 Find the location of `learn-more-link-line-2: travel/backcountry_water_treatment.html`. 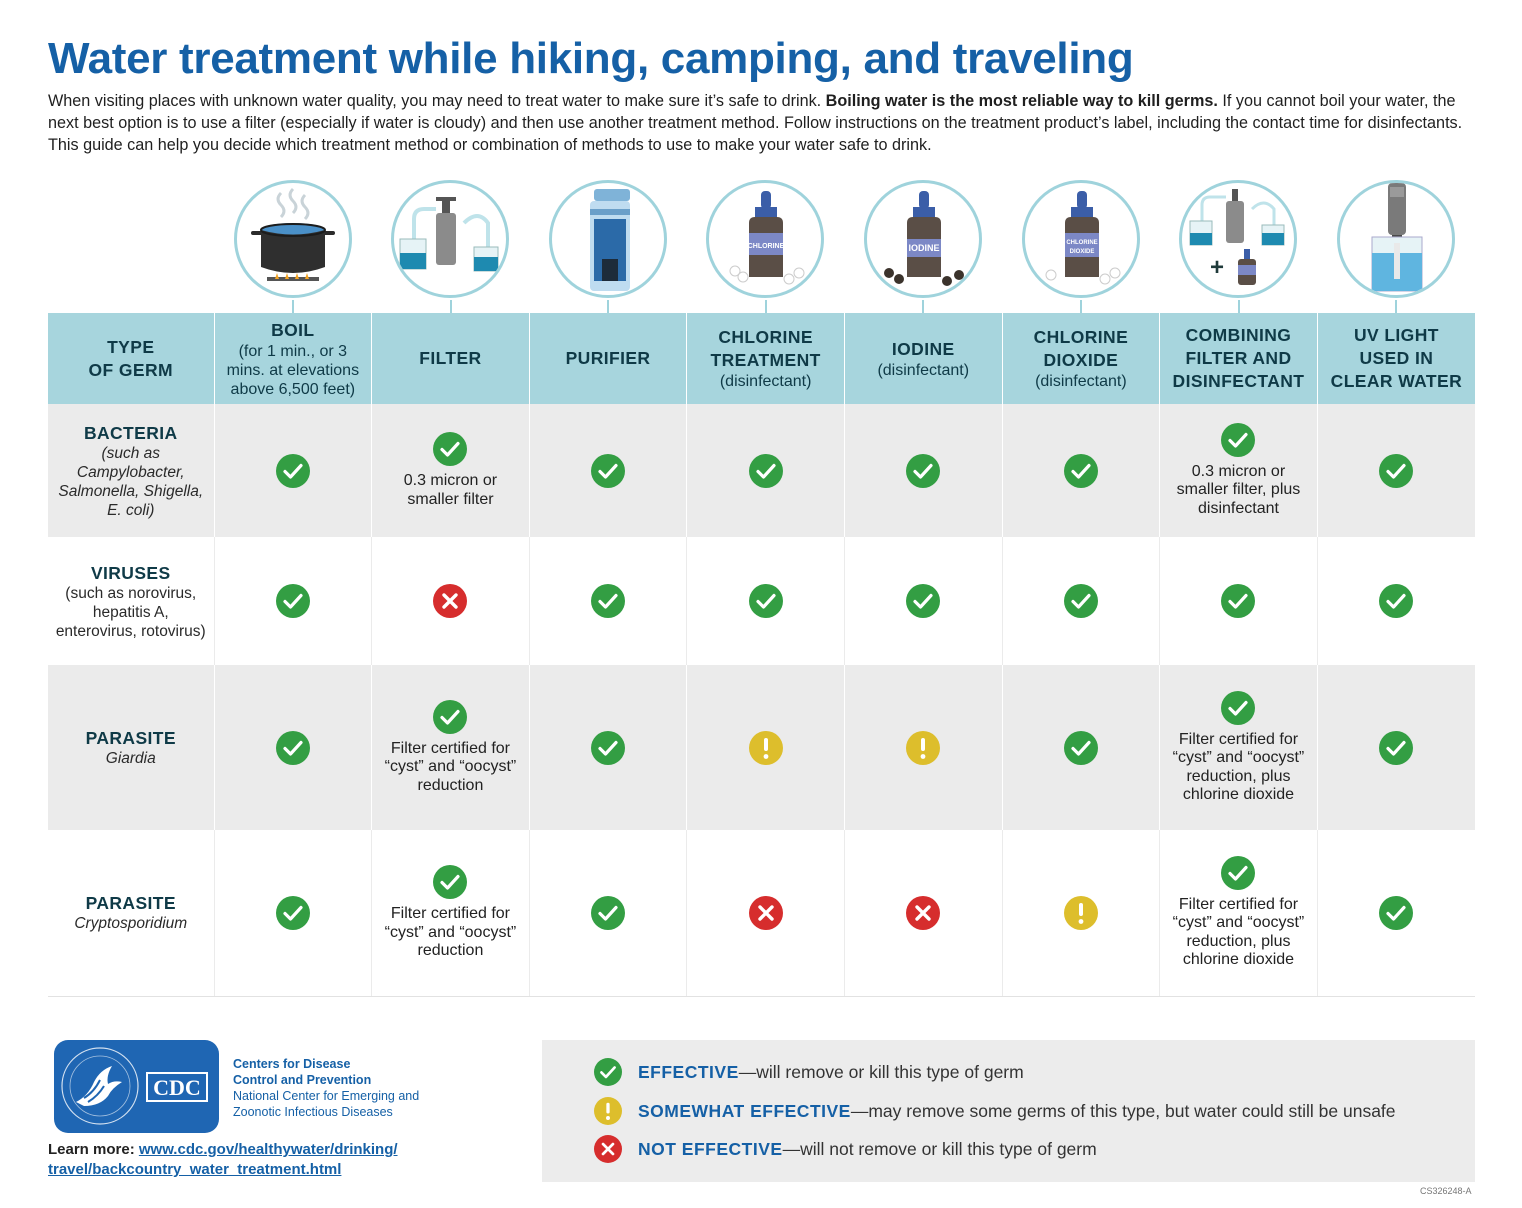

learn-more-link-line-2: travel/backcountry_water_treatment.html is located at coordinates (195, 1169).